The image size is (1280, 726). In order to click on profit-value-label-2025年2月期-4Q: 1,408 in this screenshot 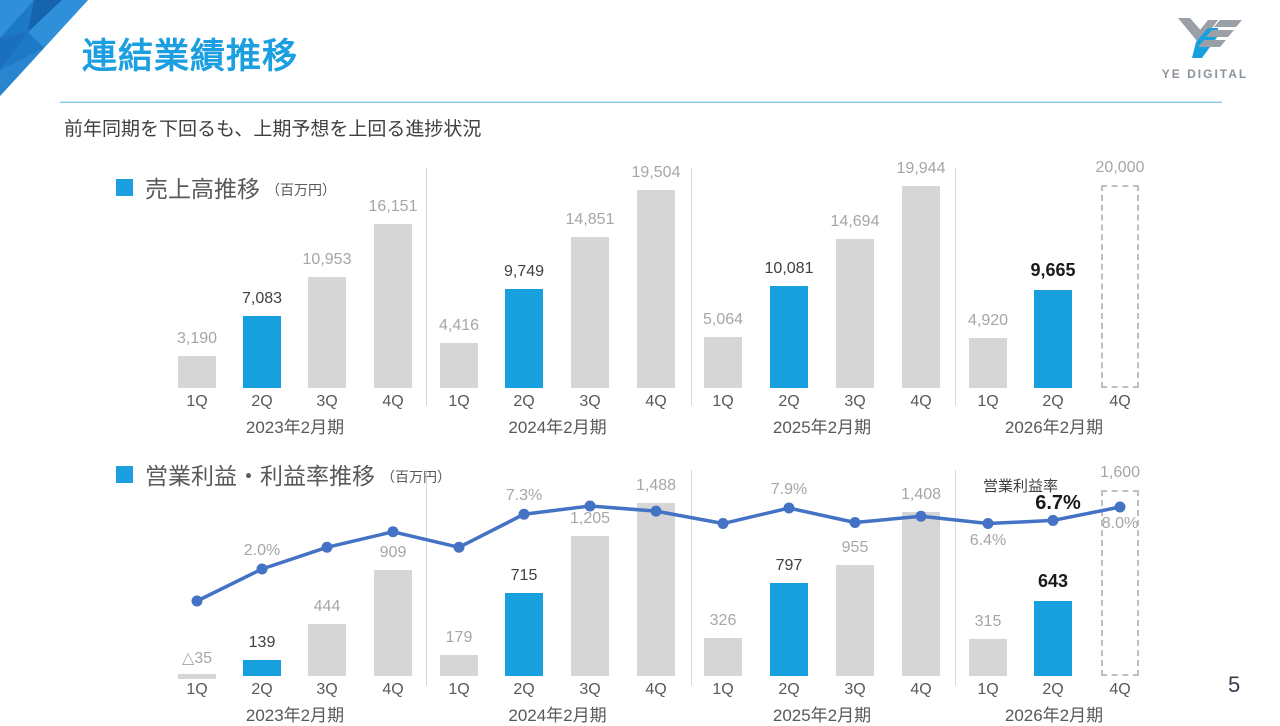, I will do `click(921, 494)`.